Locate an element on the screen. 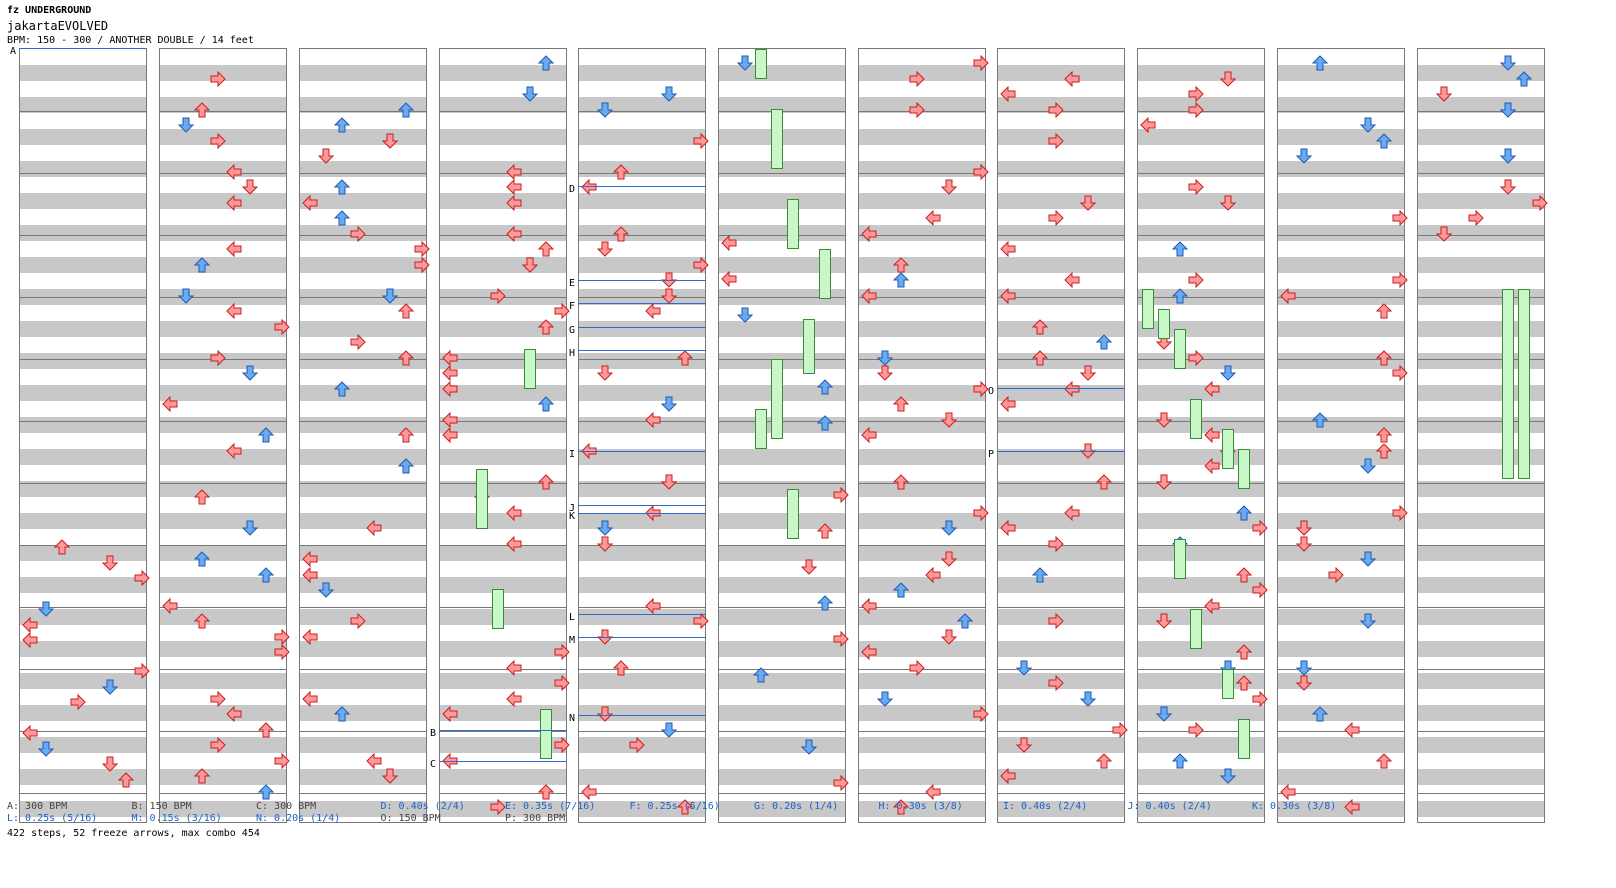  legend-item: F: 0.25s (5/16) is located at coordinates (674, 806).